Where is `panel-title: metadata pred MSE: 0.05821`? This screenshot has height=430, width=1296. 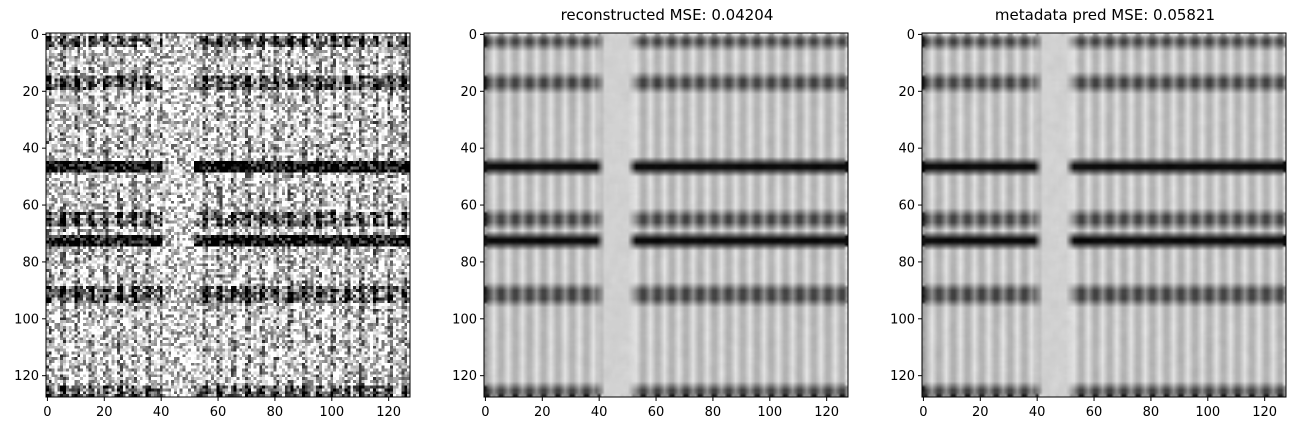 panel-title: metadata pred MSE: 0.05821 is located at coordinates (1105, 15).